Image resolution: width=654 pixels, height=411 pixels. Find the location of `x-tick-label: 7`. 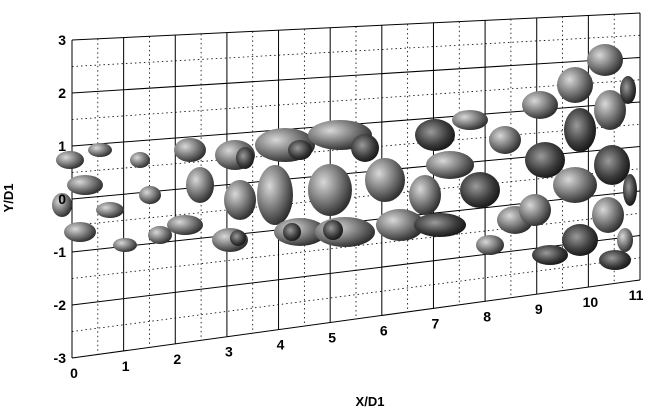

x-tick-label: 7 is located at coordinates (436, 323).